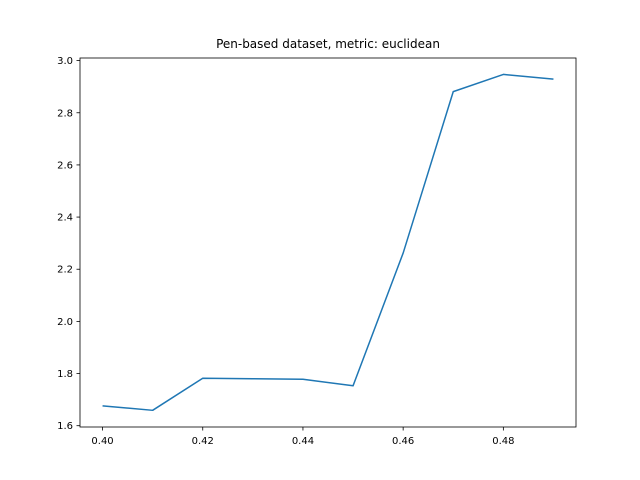 This screenshot has height=480, width=640. Describe the element at coordinates (65, 426) in the screenshot. I see `y-tick-label: 1.6` at that location.